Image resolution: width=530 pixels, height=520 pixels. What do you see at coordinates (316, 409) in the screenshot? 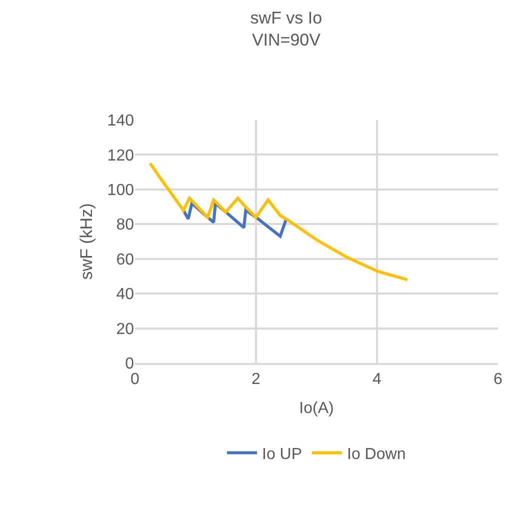
I see `x-axis-title: Io(A)` at bounding box center [316, 409].